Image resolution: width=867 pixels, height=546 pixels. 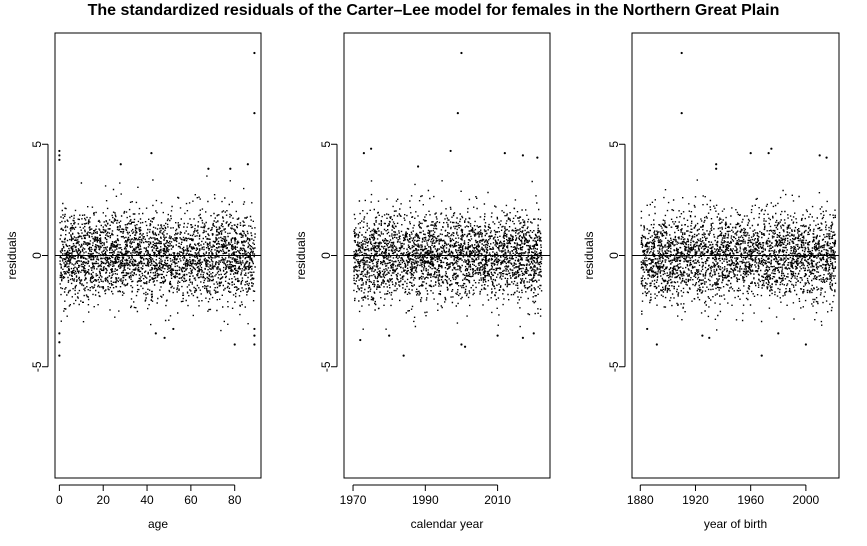 What do you see at coordinates (447, 524) in the screenshot?
I see `x-axis-label: calendar year` at bounding box center [447, 524].